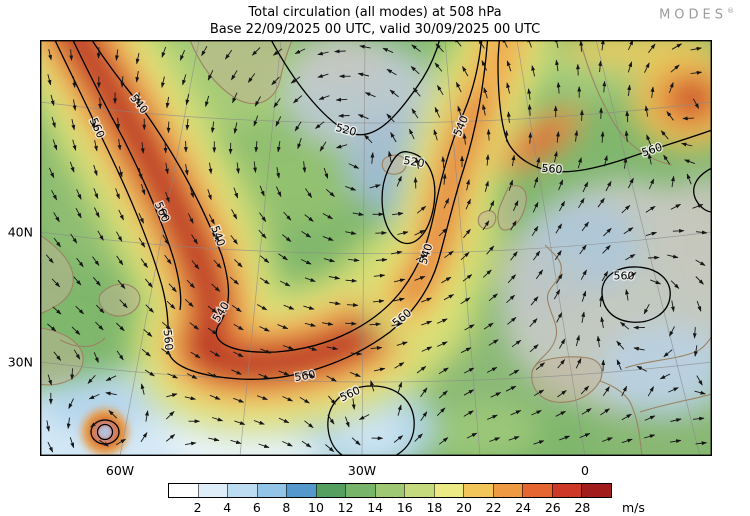 This screenshot has width=750, height=516. Describe the element at coordinates (168, 340) in the screenshot. I see `contour-label: 560` at that location.